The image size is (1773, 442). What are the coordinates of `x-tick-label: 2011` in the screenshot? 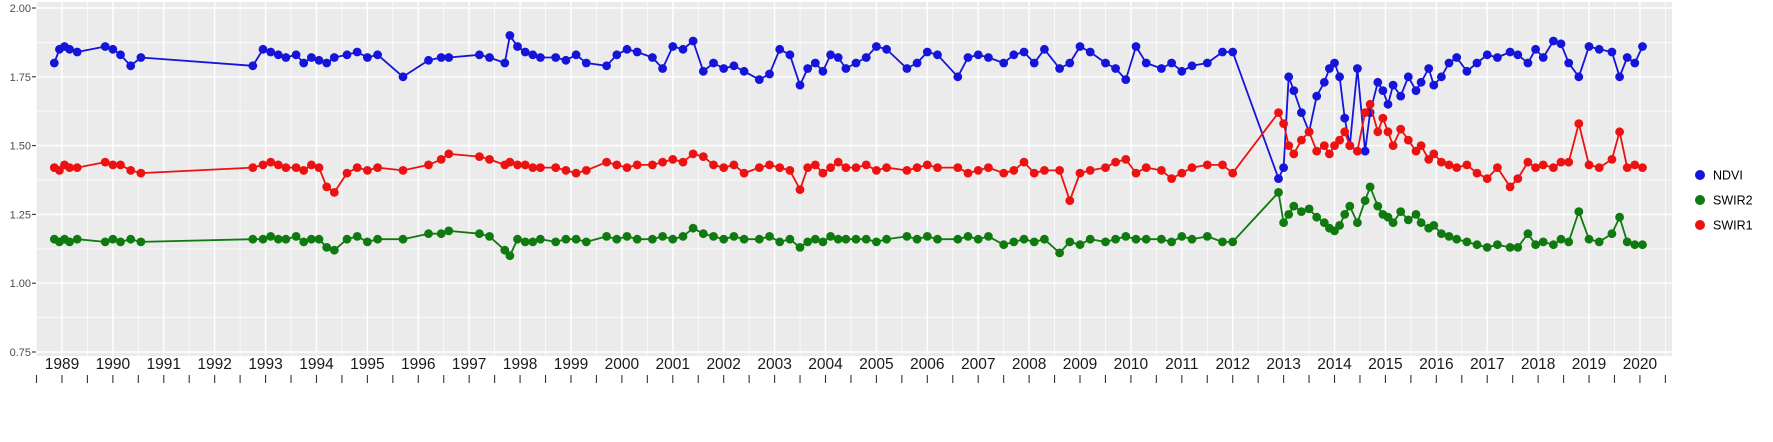 It's located at (1181, 364).